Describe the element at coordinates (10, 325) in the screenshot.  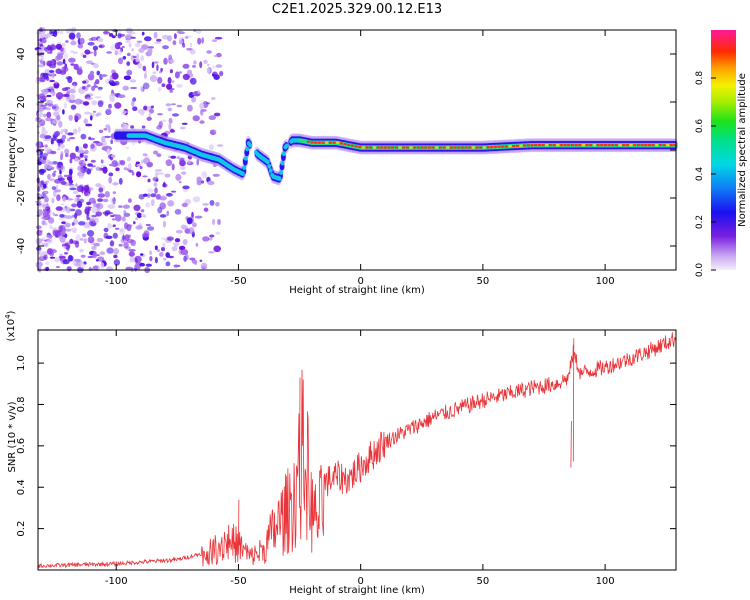
I see `svg-text: (x104)` at that location.